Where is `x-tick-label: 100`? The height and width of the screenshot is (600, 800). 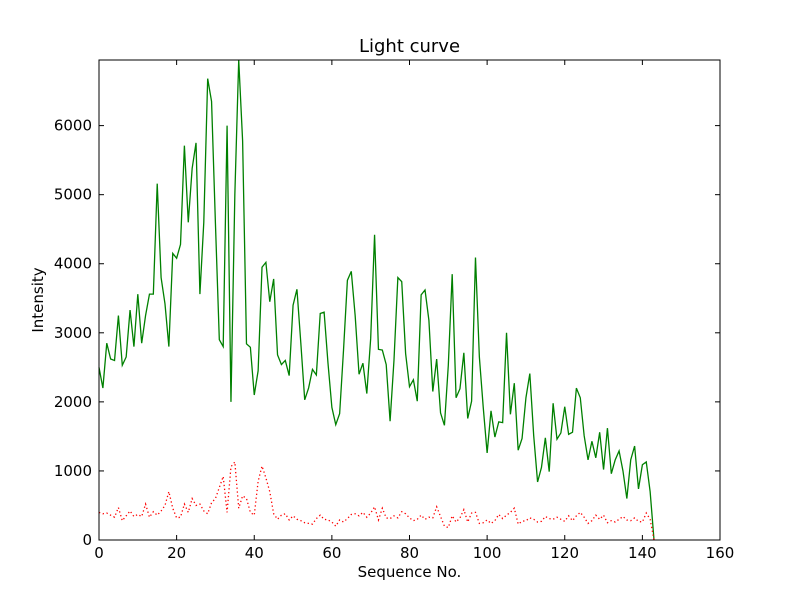 x-tick-label: 100 is located at coordinates (487, 553).